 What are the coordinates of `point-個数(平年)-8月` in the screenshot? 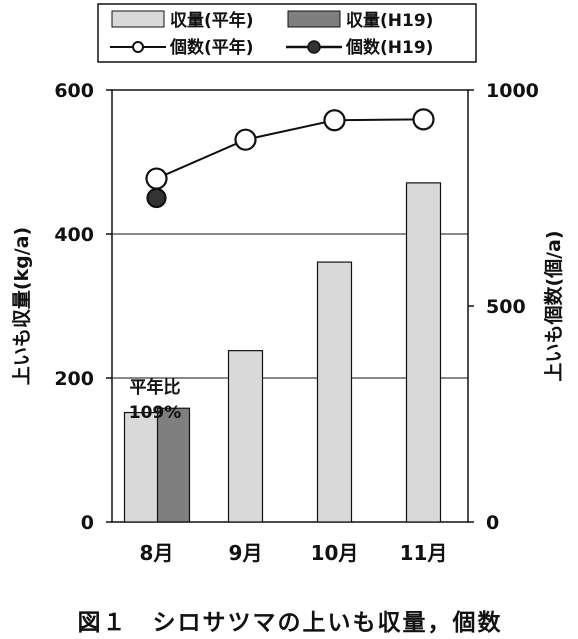 It's located at (156, 178).